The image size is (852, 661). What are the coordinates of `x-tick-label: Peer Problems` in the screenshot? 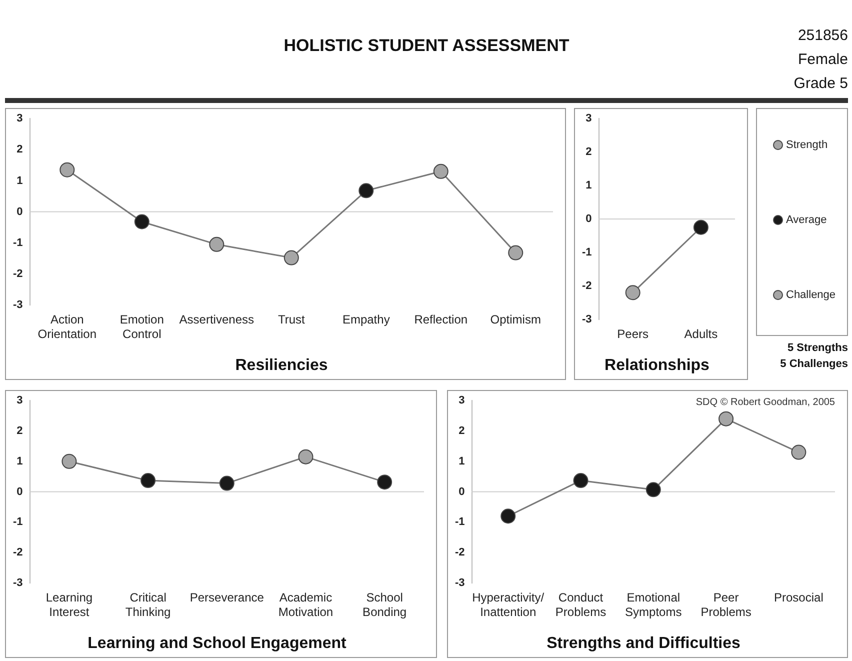 It's located at (726, 604).